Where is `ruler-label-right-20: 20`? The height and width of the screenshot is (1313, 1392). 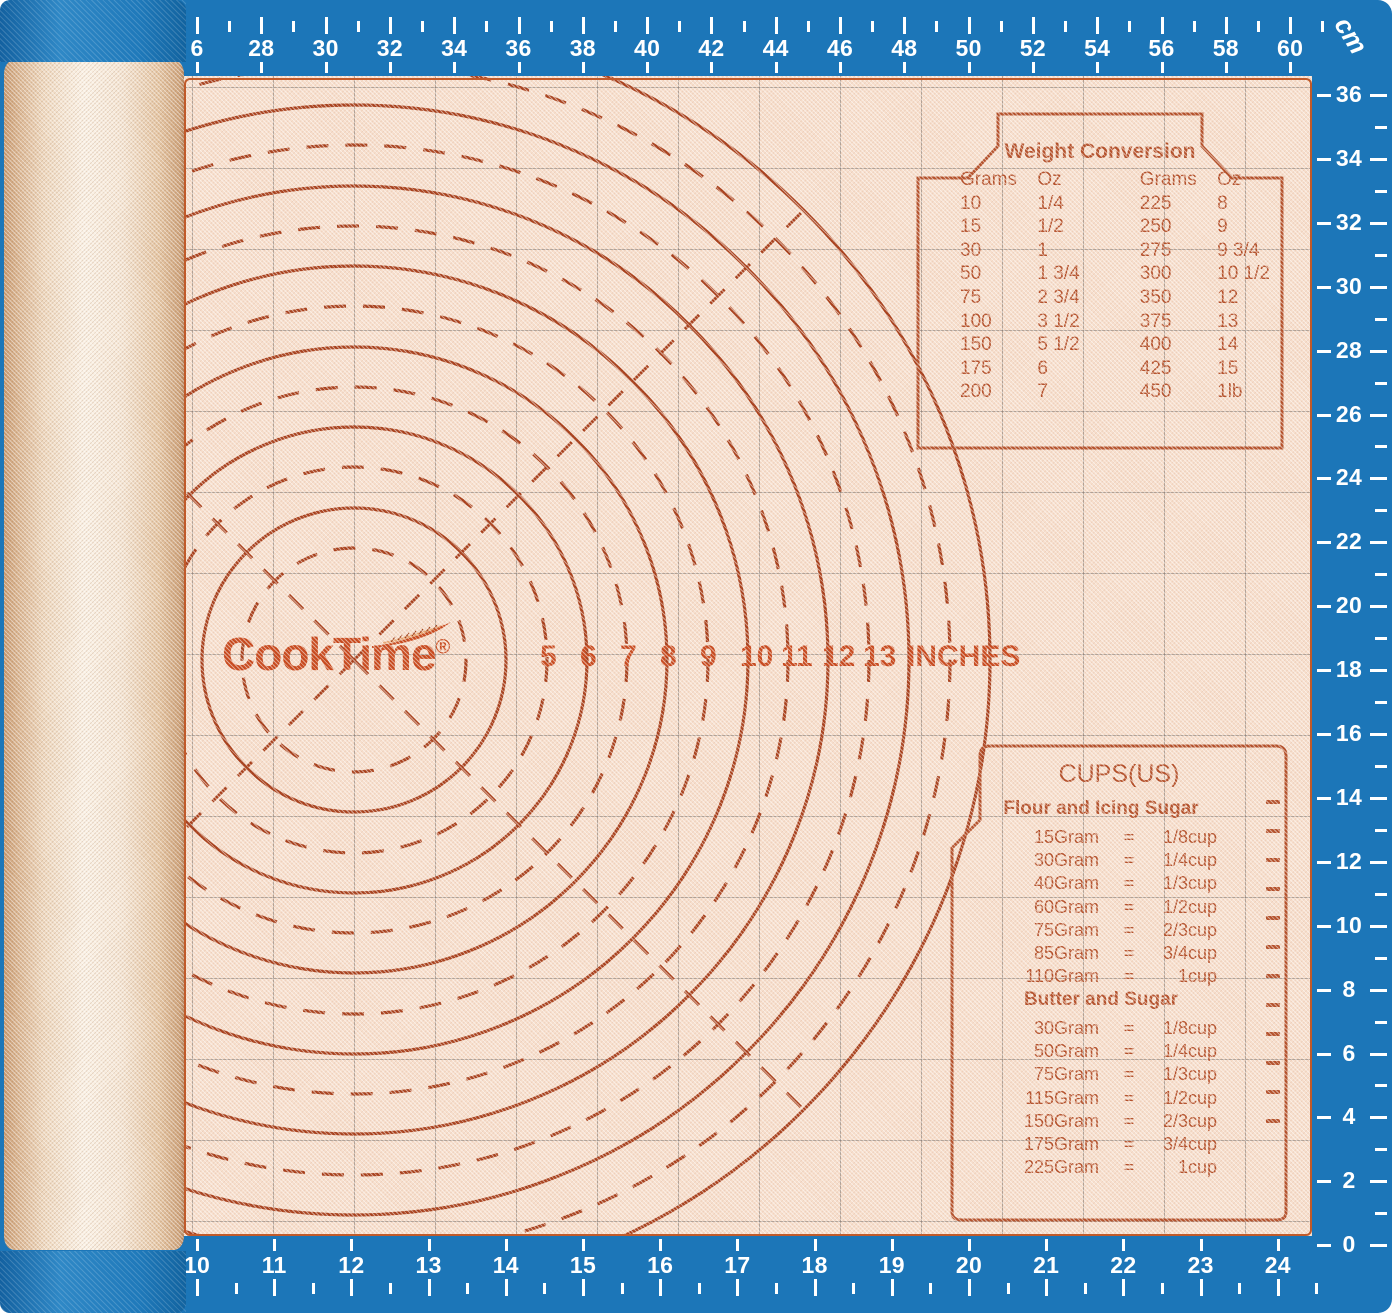
ruler-label-right-20: 20 is located at coordinates (1349, 605).